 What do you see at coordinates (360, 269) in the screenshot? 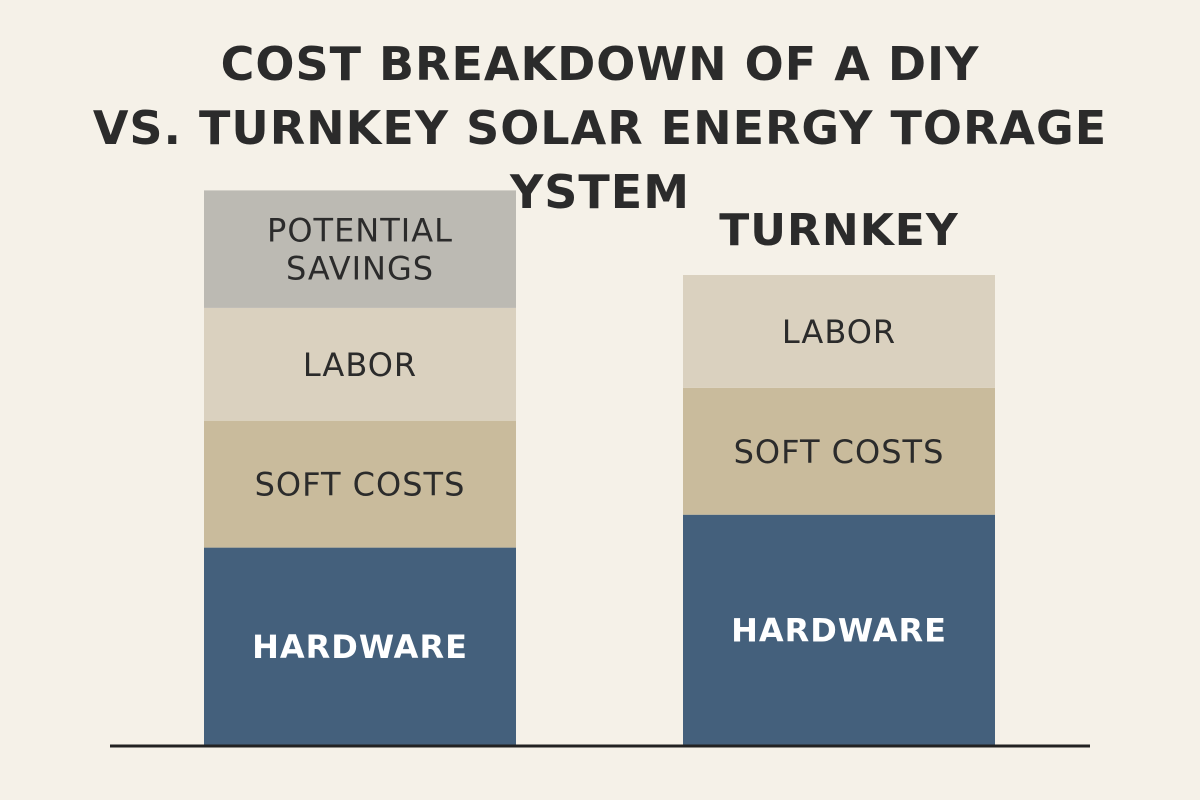
I see `segment-label: SAVINGS` at bounding box center [360, 269].